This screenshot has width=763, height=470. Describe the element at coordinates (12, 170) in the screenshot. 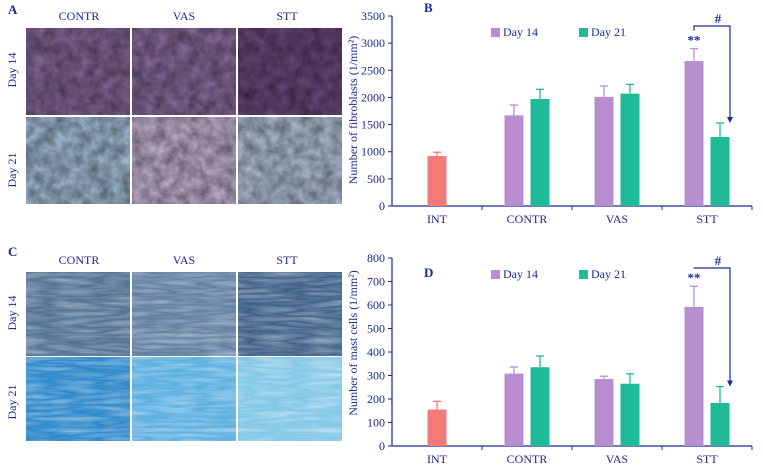

I see `panel-a-row-day21: Day 21` at that location.